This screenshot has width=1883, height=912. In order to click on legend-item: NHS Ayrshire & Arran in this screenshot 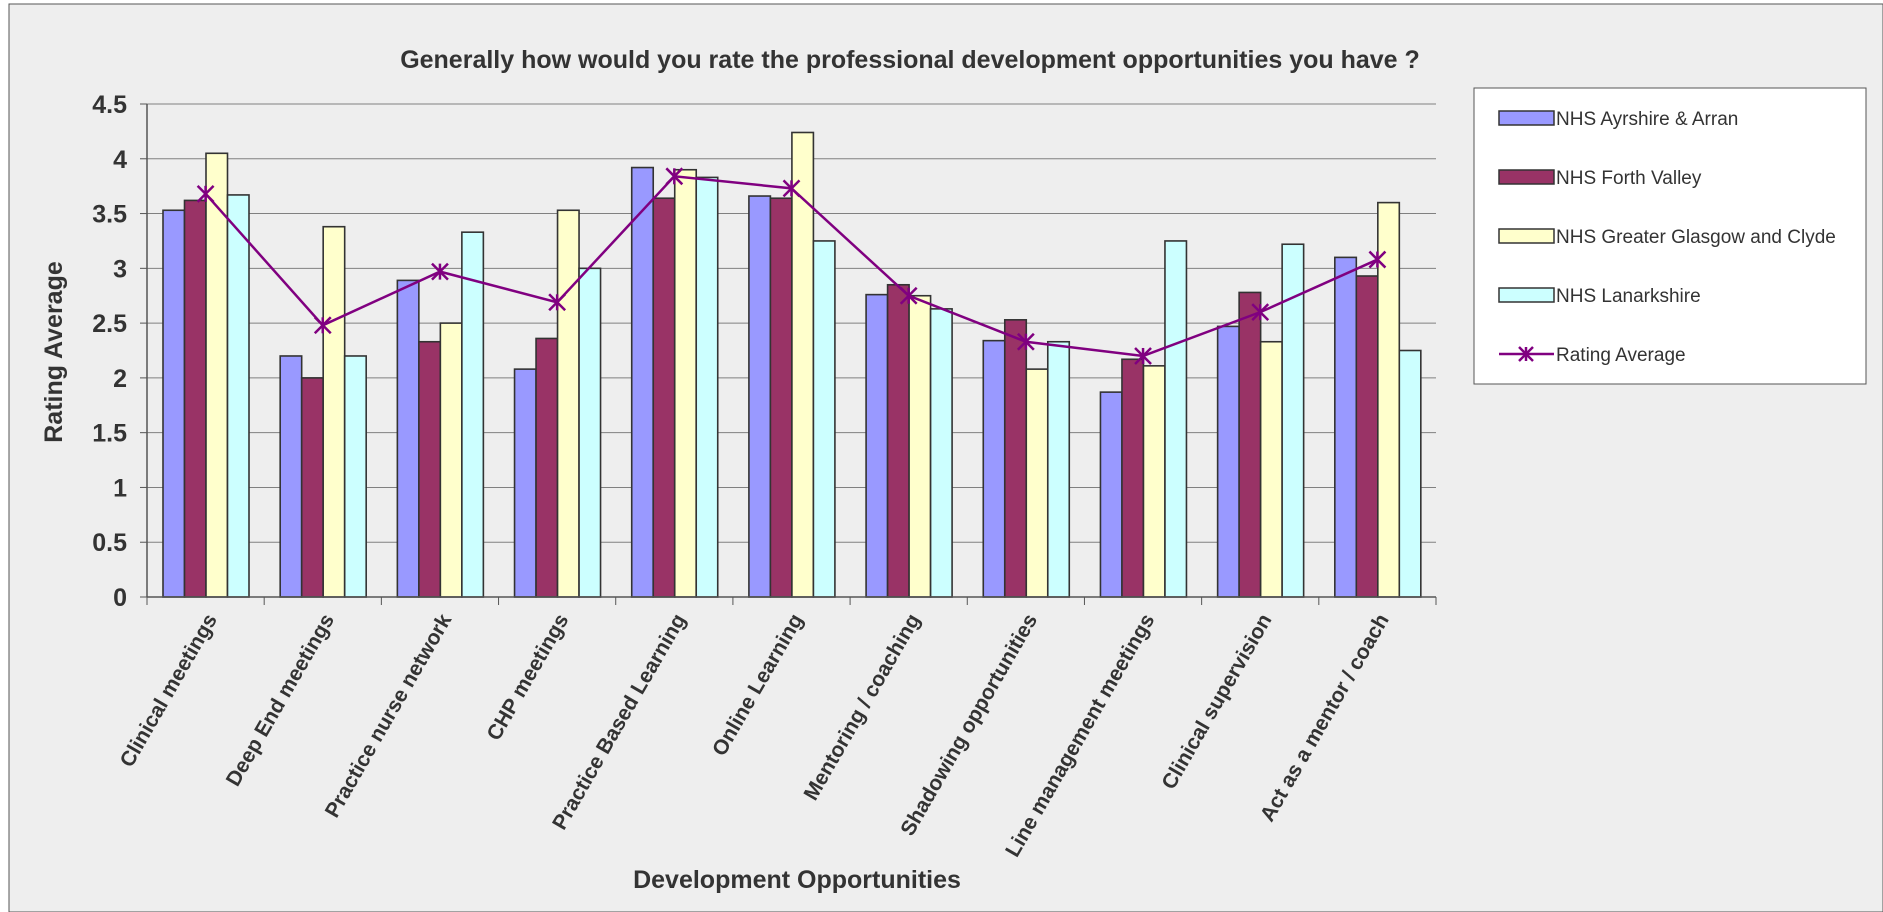, I will do `click(1618, 119)`.